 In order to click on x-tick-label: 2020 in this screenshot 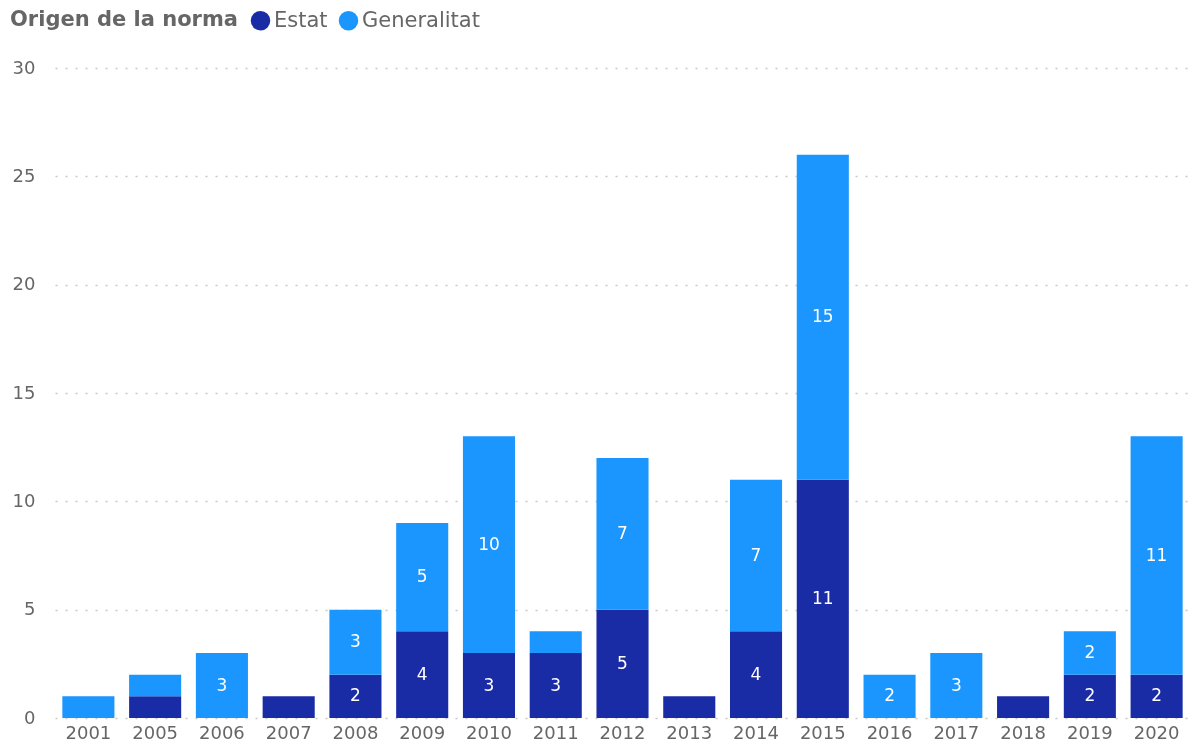, I will do `click(1156, 732)`.